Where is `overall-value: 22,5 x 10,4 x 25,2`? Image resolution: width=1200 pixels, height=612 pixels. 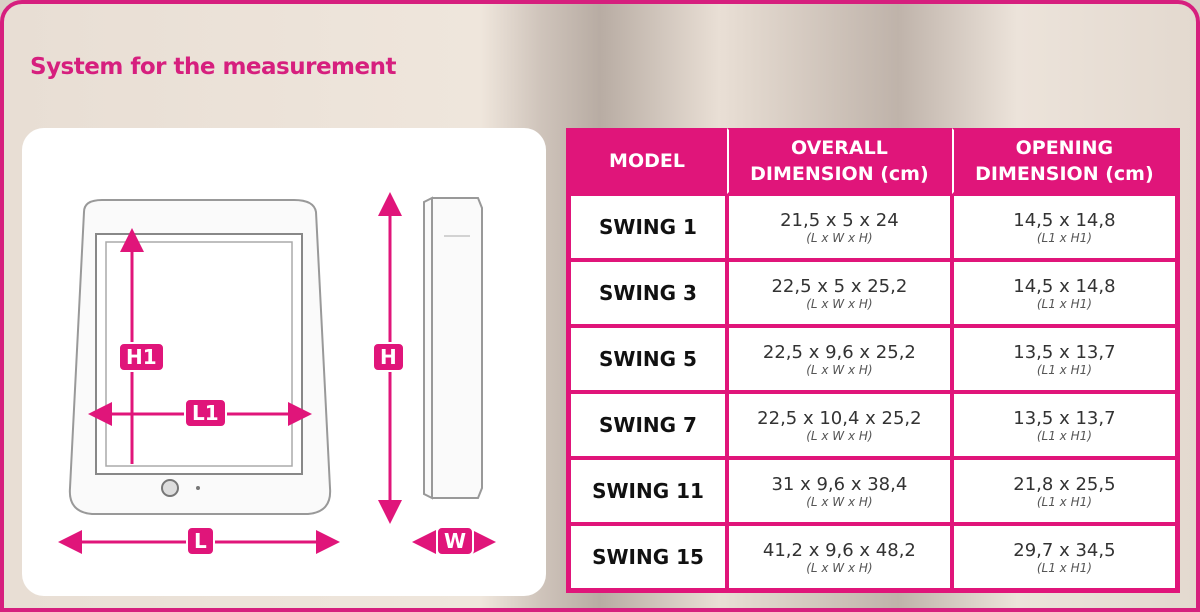 overall-value: 22,5 x 10,4 x 25,2 is located at coordinates (839, 418).